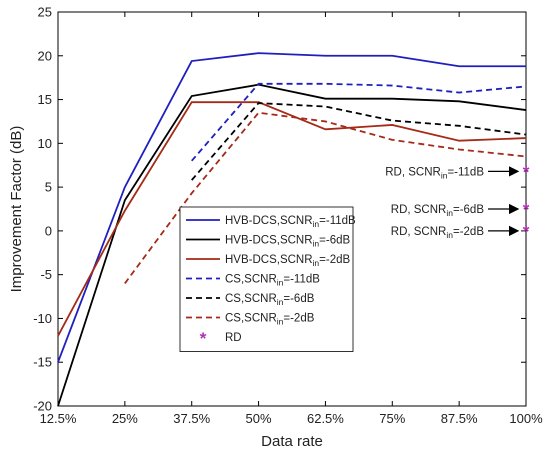 The image size is (550, 456). Describe the element at coordinates (42, 406) in the screenshot. I see `y-tick-label: -20` at that location.